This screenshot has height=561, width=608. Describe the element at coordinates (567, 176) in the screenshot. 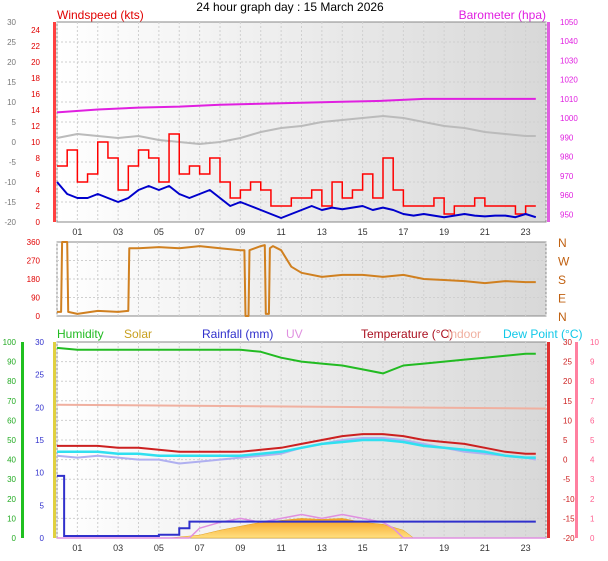

I see `y-tick-baro: 970` at that location.